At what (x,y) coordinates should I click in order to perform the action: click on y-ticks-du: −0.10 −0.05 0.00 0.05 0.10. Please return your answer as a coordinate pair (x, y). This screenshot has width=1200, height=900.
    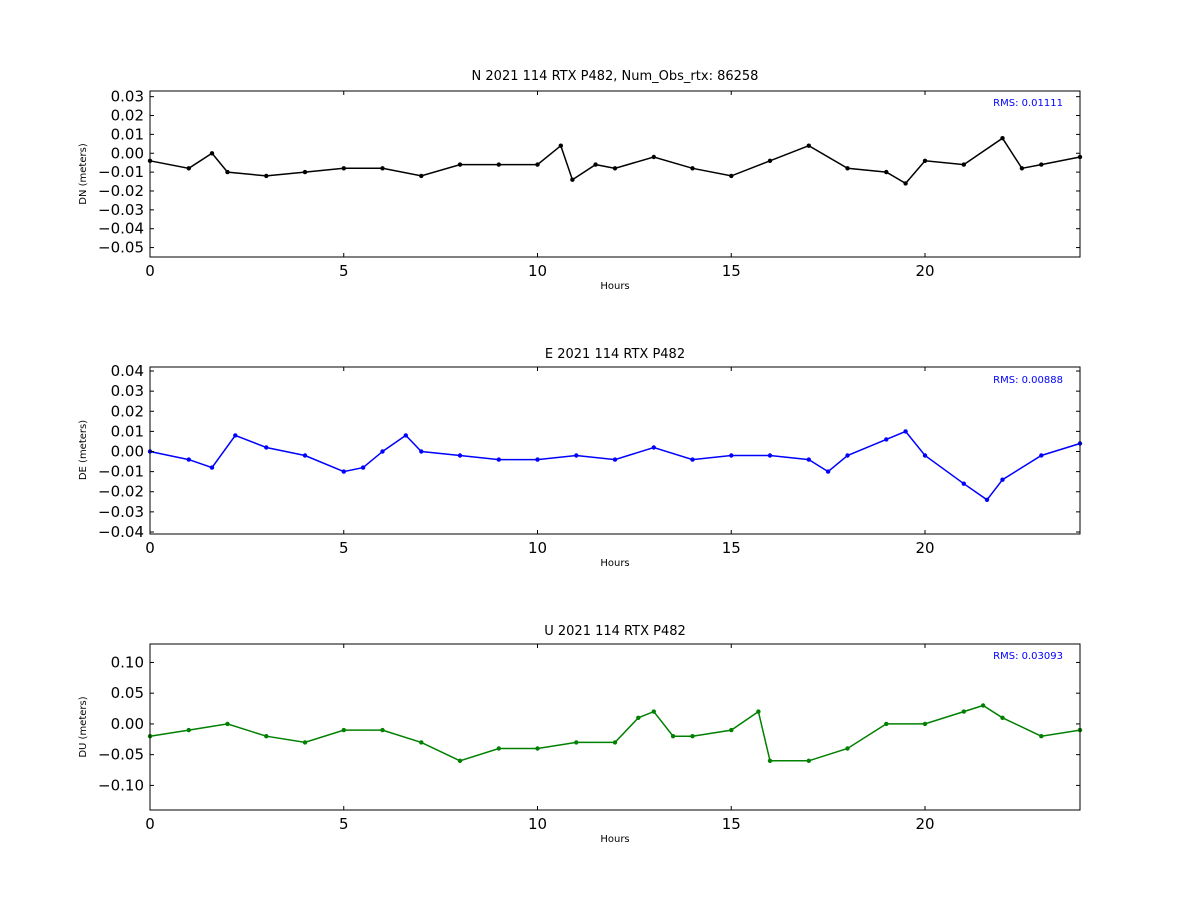
    Looking at the image, I should click on (589, 723).